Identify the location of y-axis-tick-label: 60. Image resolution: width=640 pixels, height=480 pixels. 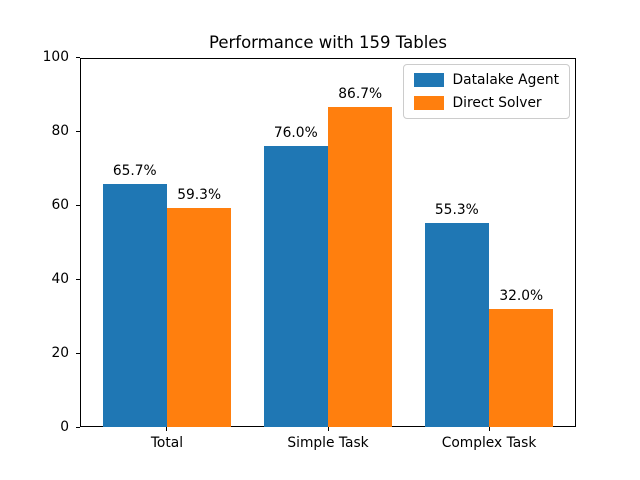
(60, 204).